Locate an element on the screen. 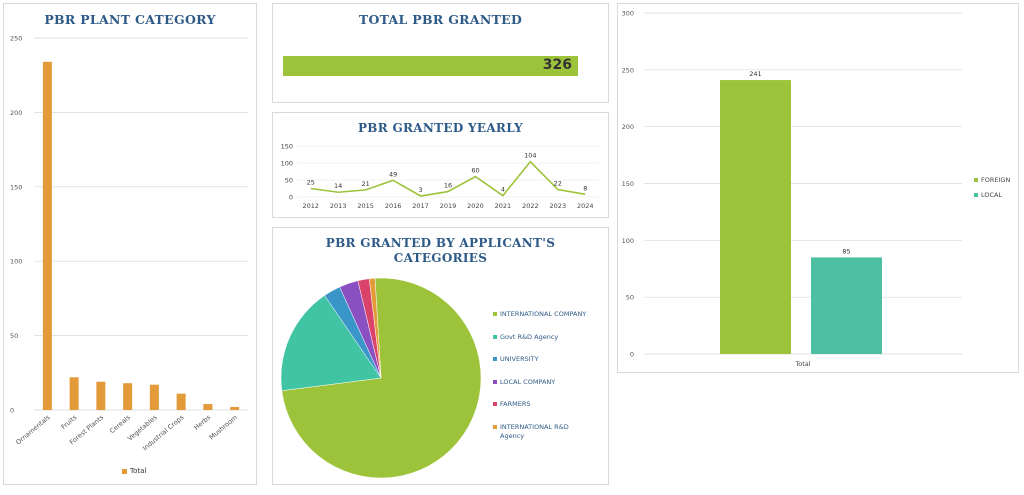 The height and width of the screenshot is (495, 1024). legend-label: LOCAL COMPANY is located at coordinates (527, 382).